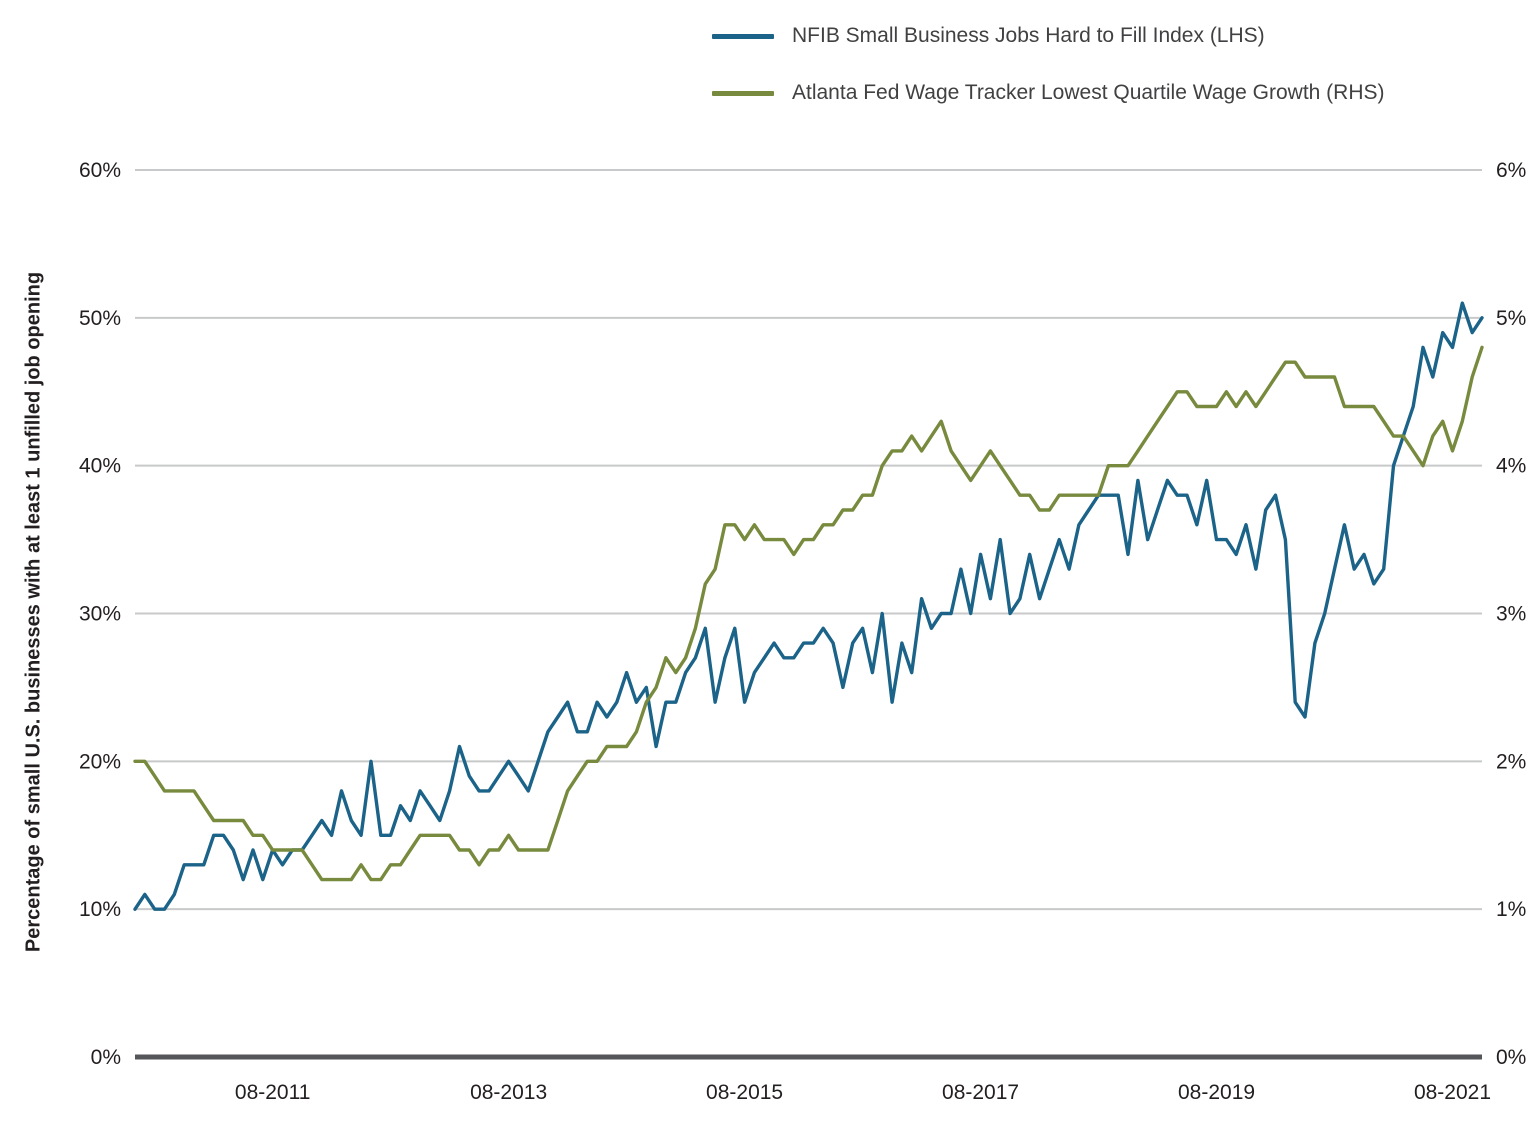 Image resolution: width=1533 pixels, height=1130 pixels. What do you see at coordinates (508, 1092) in the screenshot?
I see `x-tick-label: 08-2013` at bounding box center [508, 1092].